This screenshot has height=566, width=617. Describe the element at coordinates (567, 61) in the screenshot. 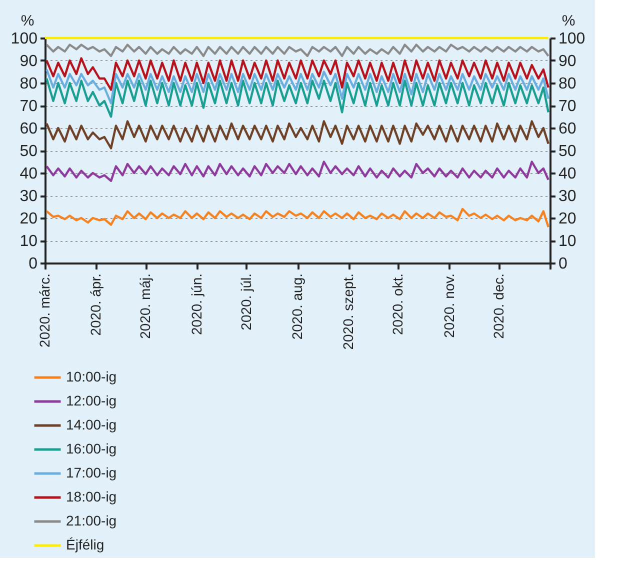

I see `y2-tick-label: 90` at that location.